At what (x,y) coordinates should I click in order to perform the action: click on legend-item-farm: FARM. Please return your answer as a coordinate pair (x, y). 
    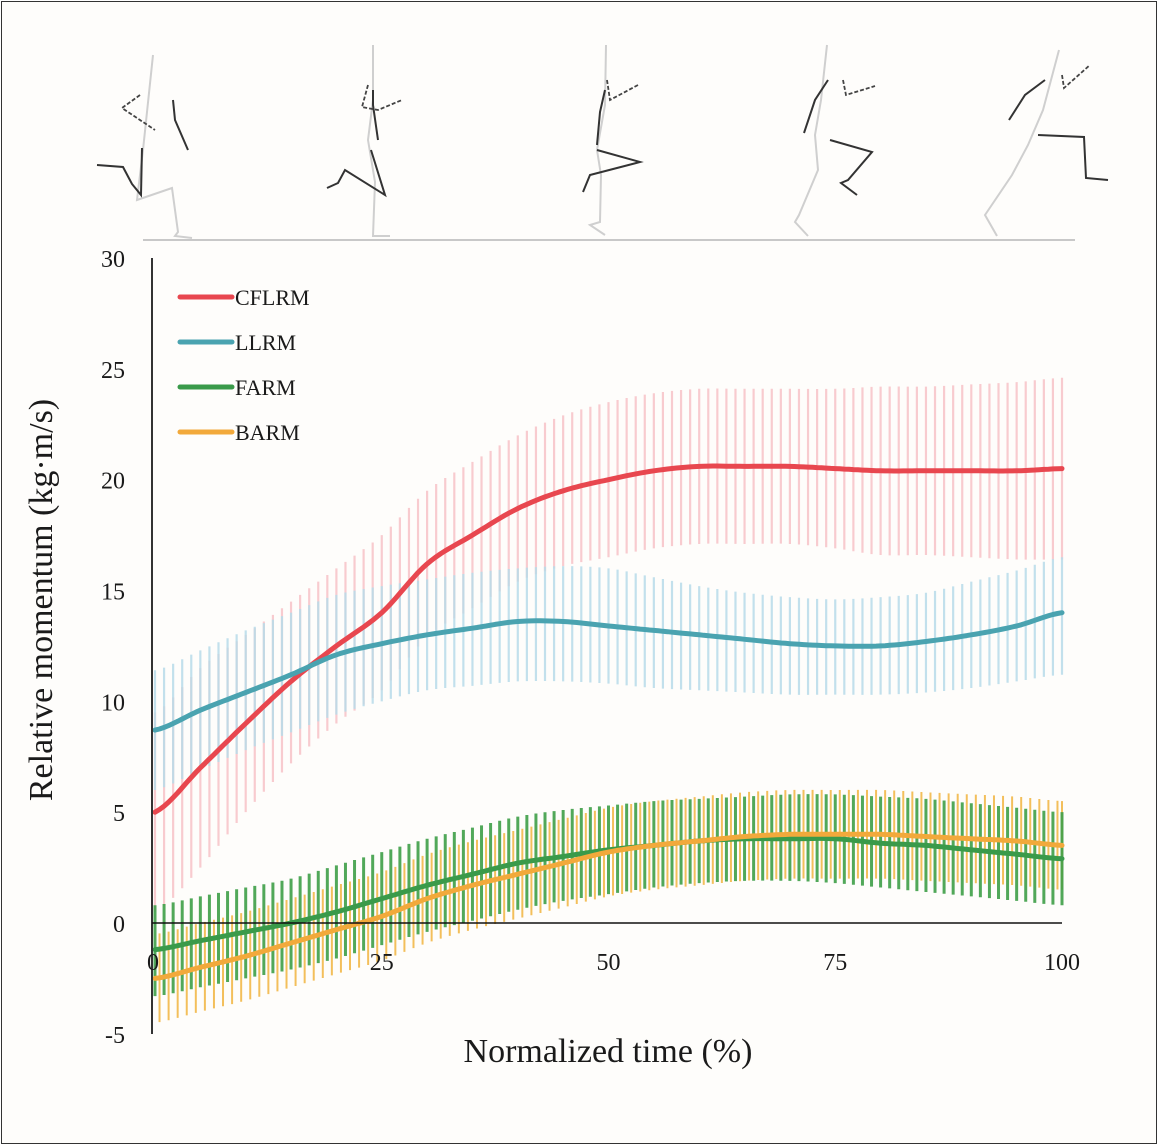
    Looking at the image, I should click on (236, 387).